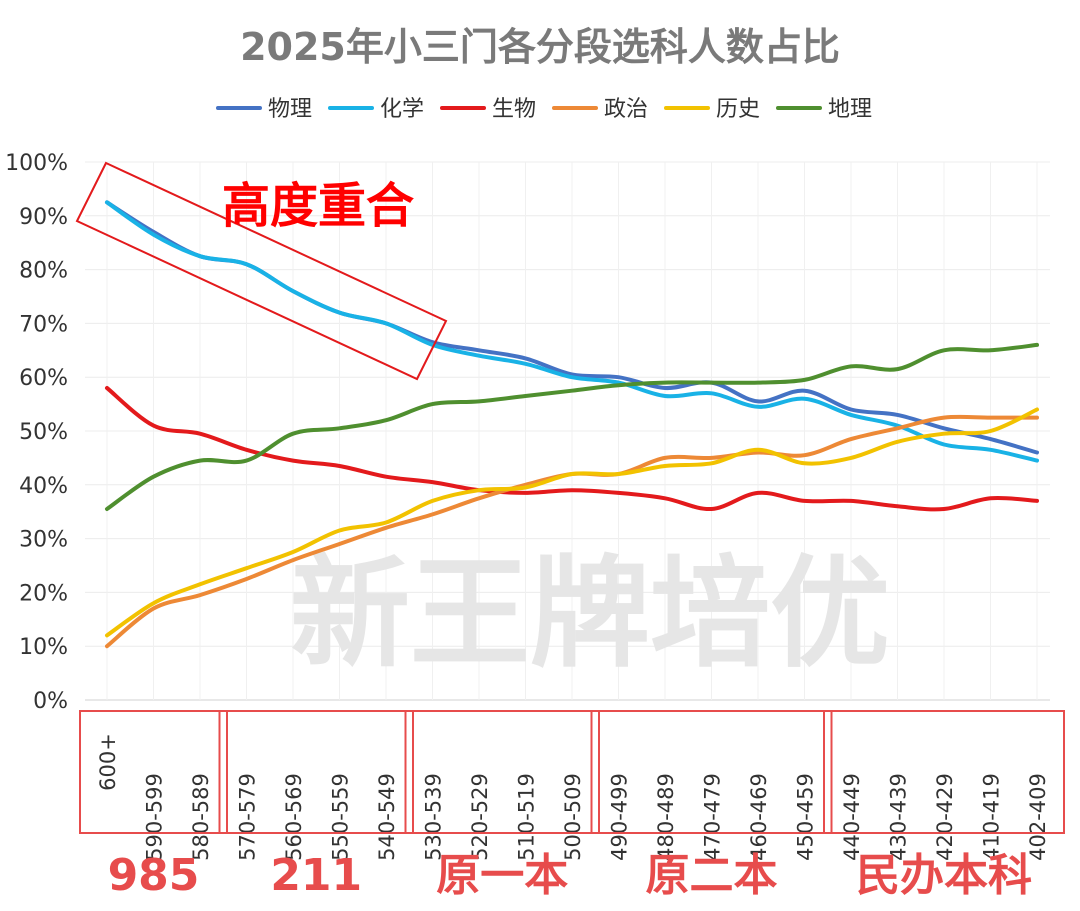 The image size is (1080, 911). What do you see at coordinates (434, 817) in the screenshot?
I see `x-tick-label: 530-539` at bounding box center [434, 817].